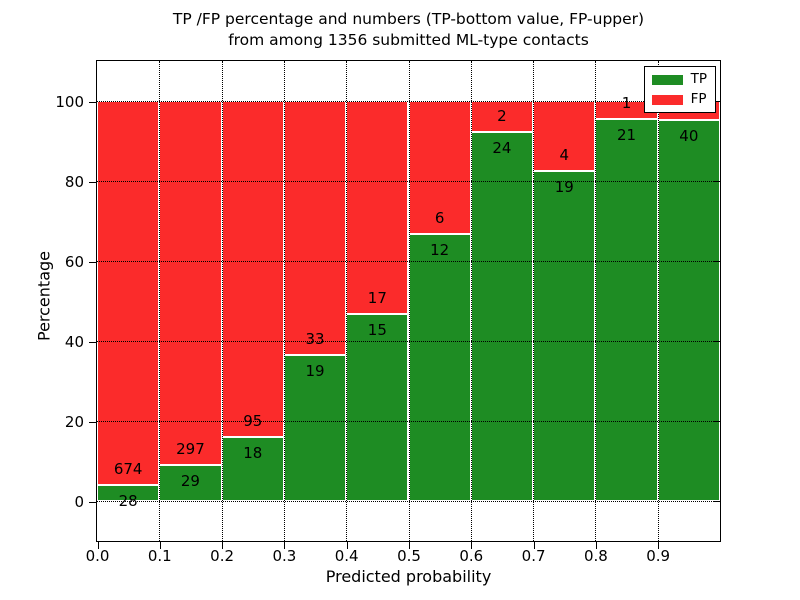 This screenshot has width=800, height=600. Describe the element at coordinates (253, 421) in the screenshot. I see `fp-count-label: 95` at that location.